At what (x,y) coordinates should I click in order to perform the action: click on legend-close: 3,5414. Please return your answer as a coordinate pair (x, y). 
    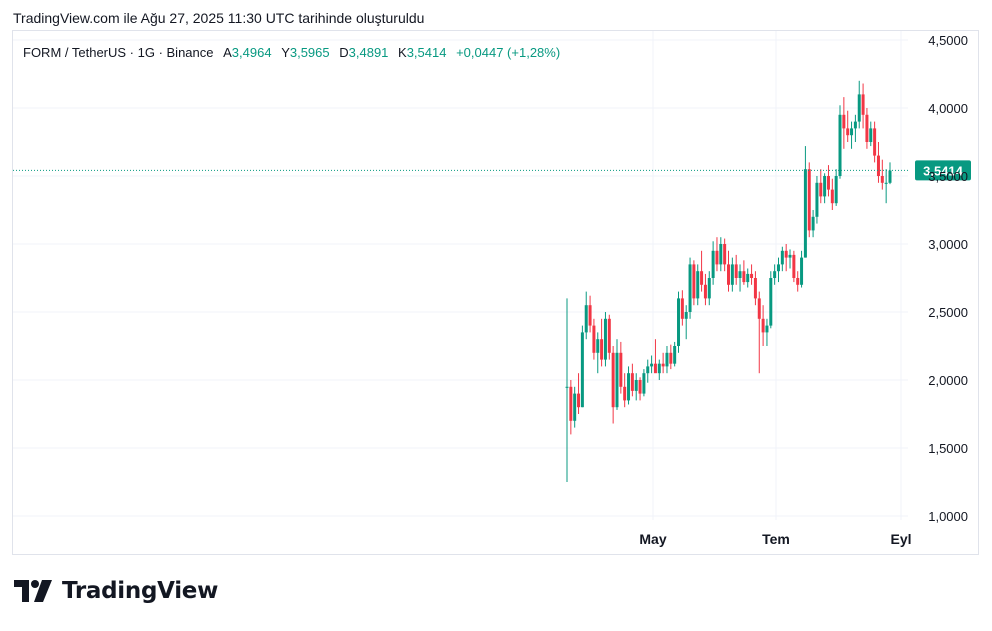
    Looking at the image, I should click on (426, 52).